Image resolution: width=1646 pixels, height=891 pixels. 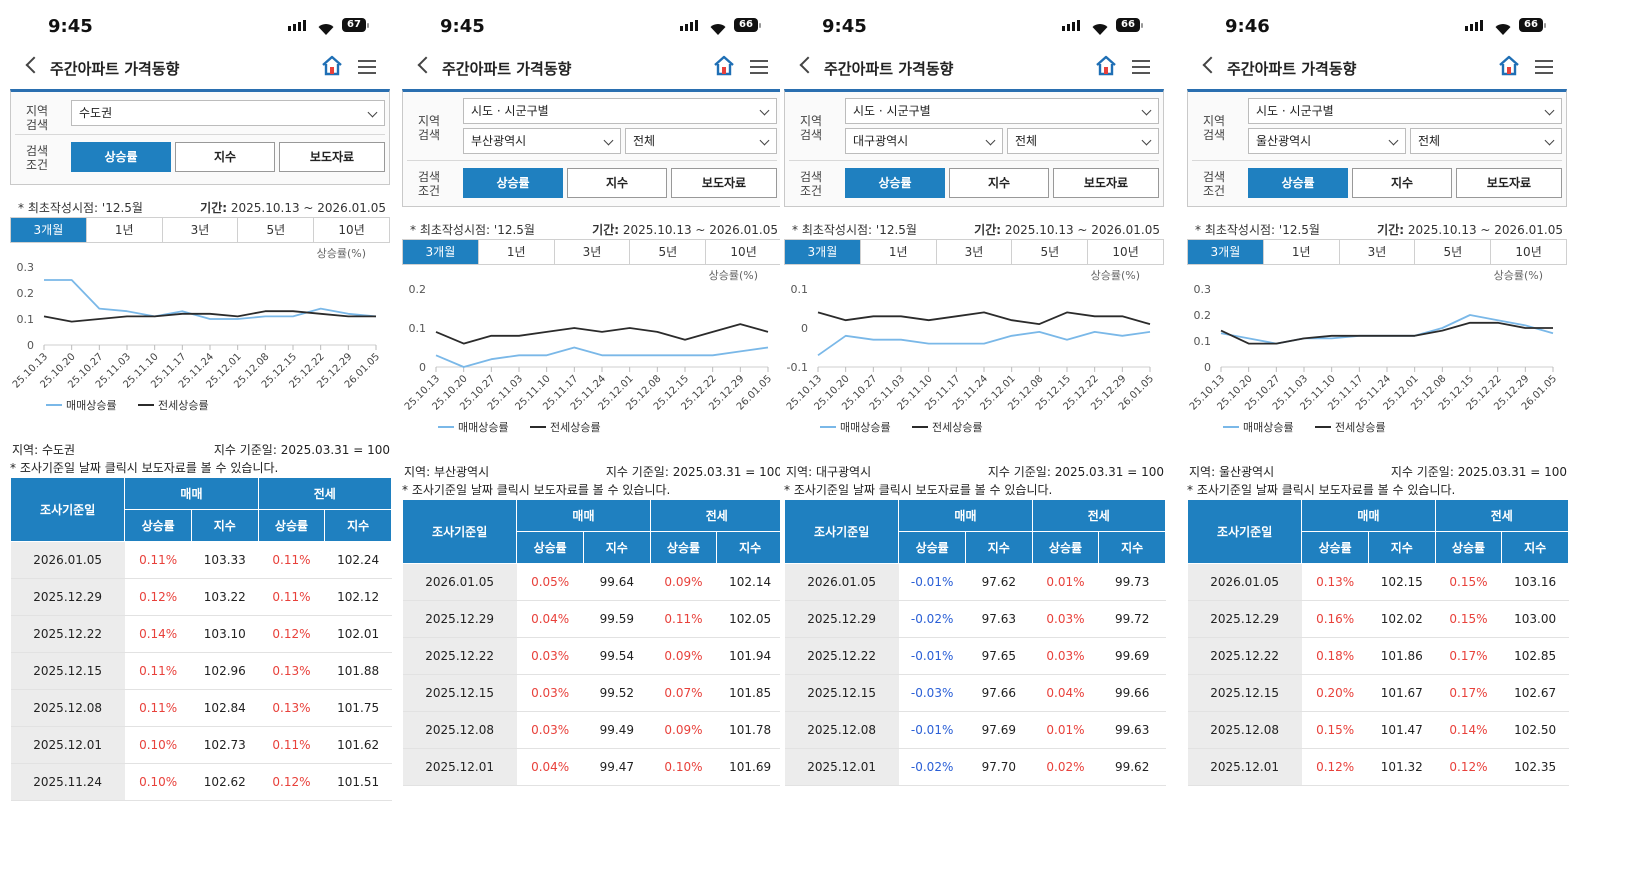 I want to click on district-select-value: 전체, so click(x=1026, y=141).